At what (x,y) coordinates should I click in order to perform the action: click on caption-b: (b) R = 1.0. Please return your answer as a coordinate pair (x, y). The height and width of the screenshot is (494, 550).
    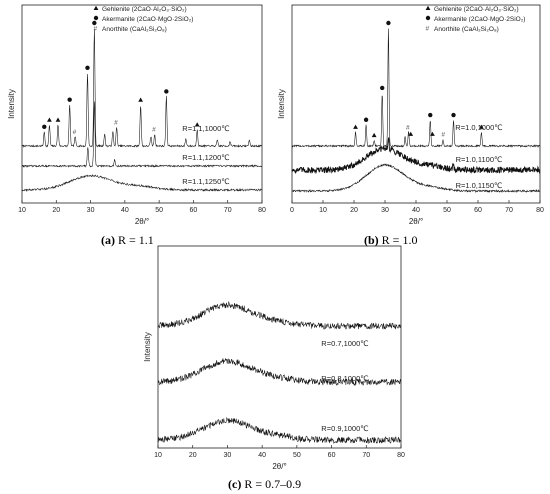
    Looking at the image, I should click on (390, 240).